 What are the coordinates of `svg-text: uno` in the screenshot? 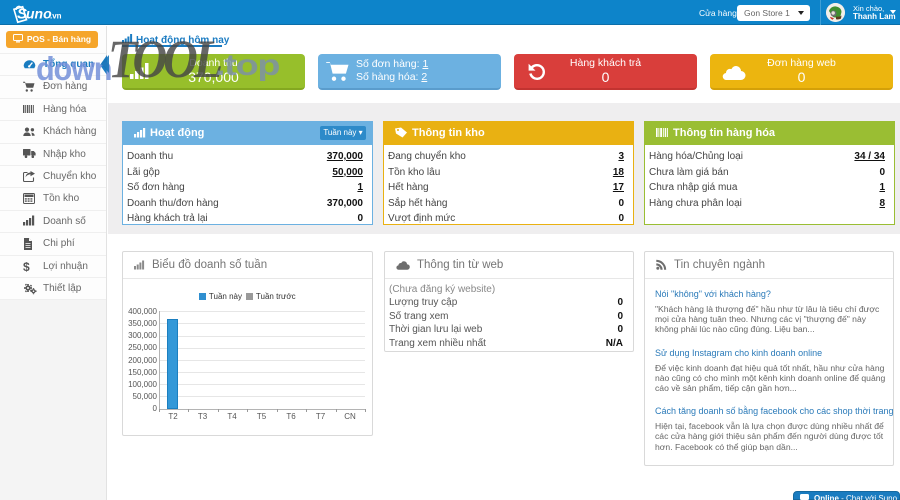 It's located at (39, 14).